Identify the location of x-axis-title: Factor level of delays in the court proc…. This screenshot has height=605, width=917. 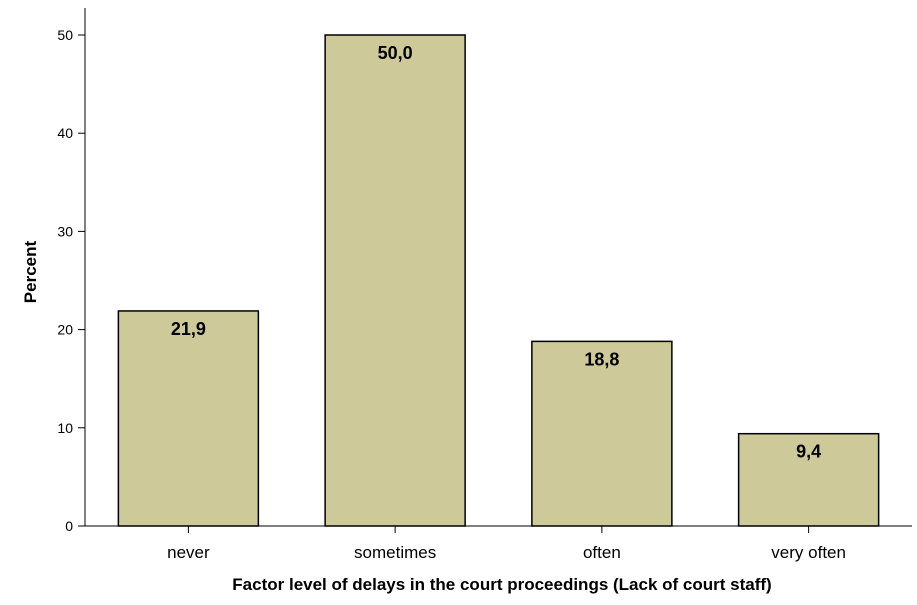
(501, 584).